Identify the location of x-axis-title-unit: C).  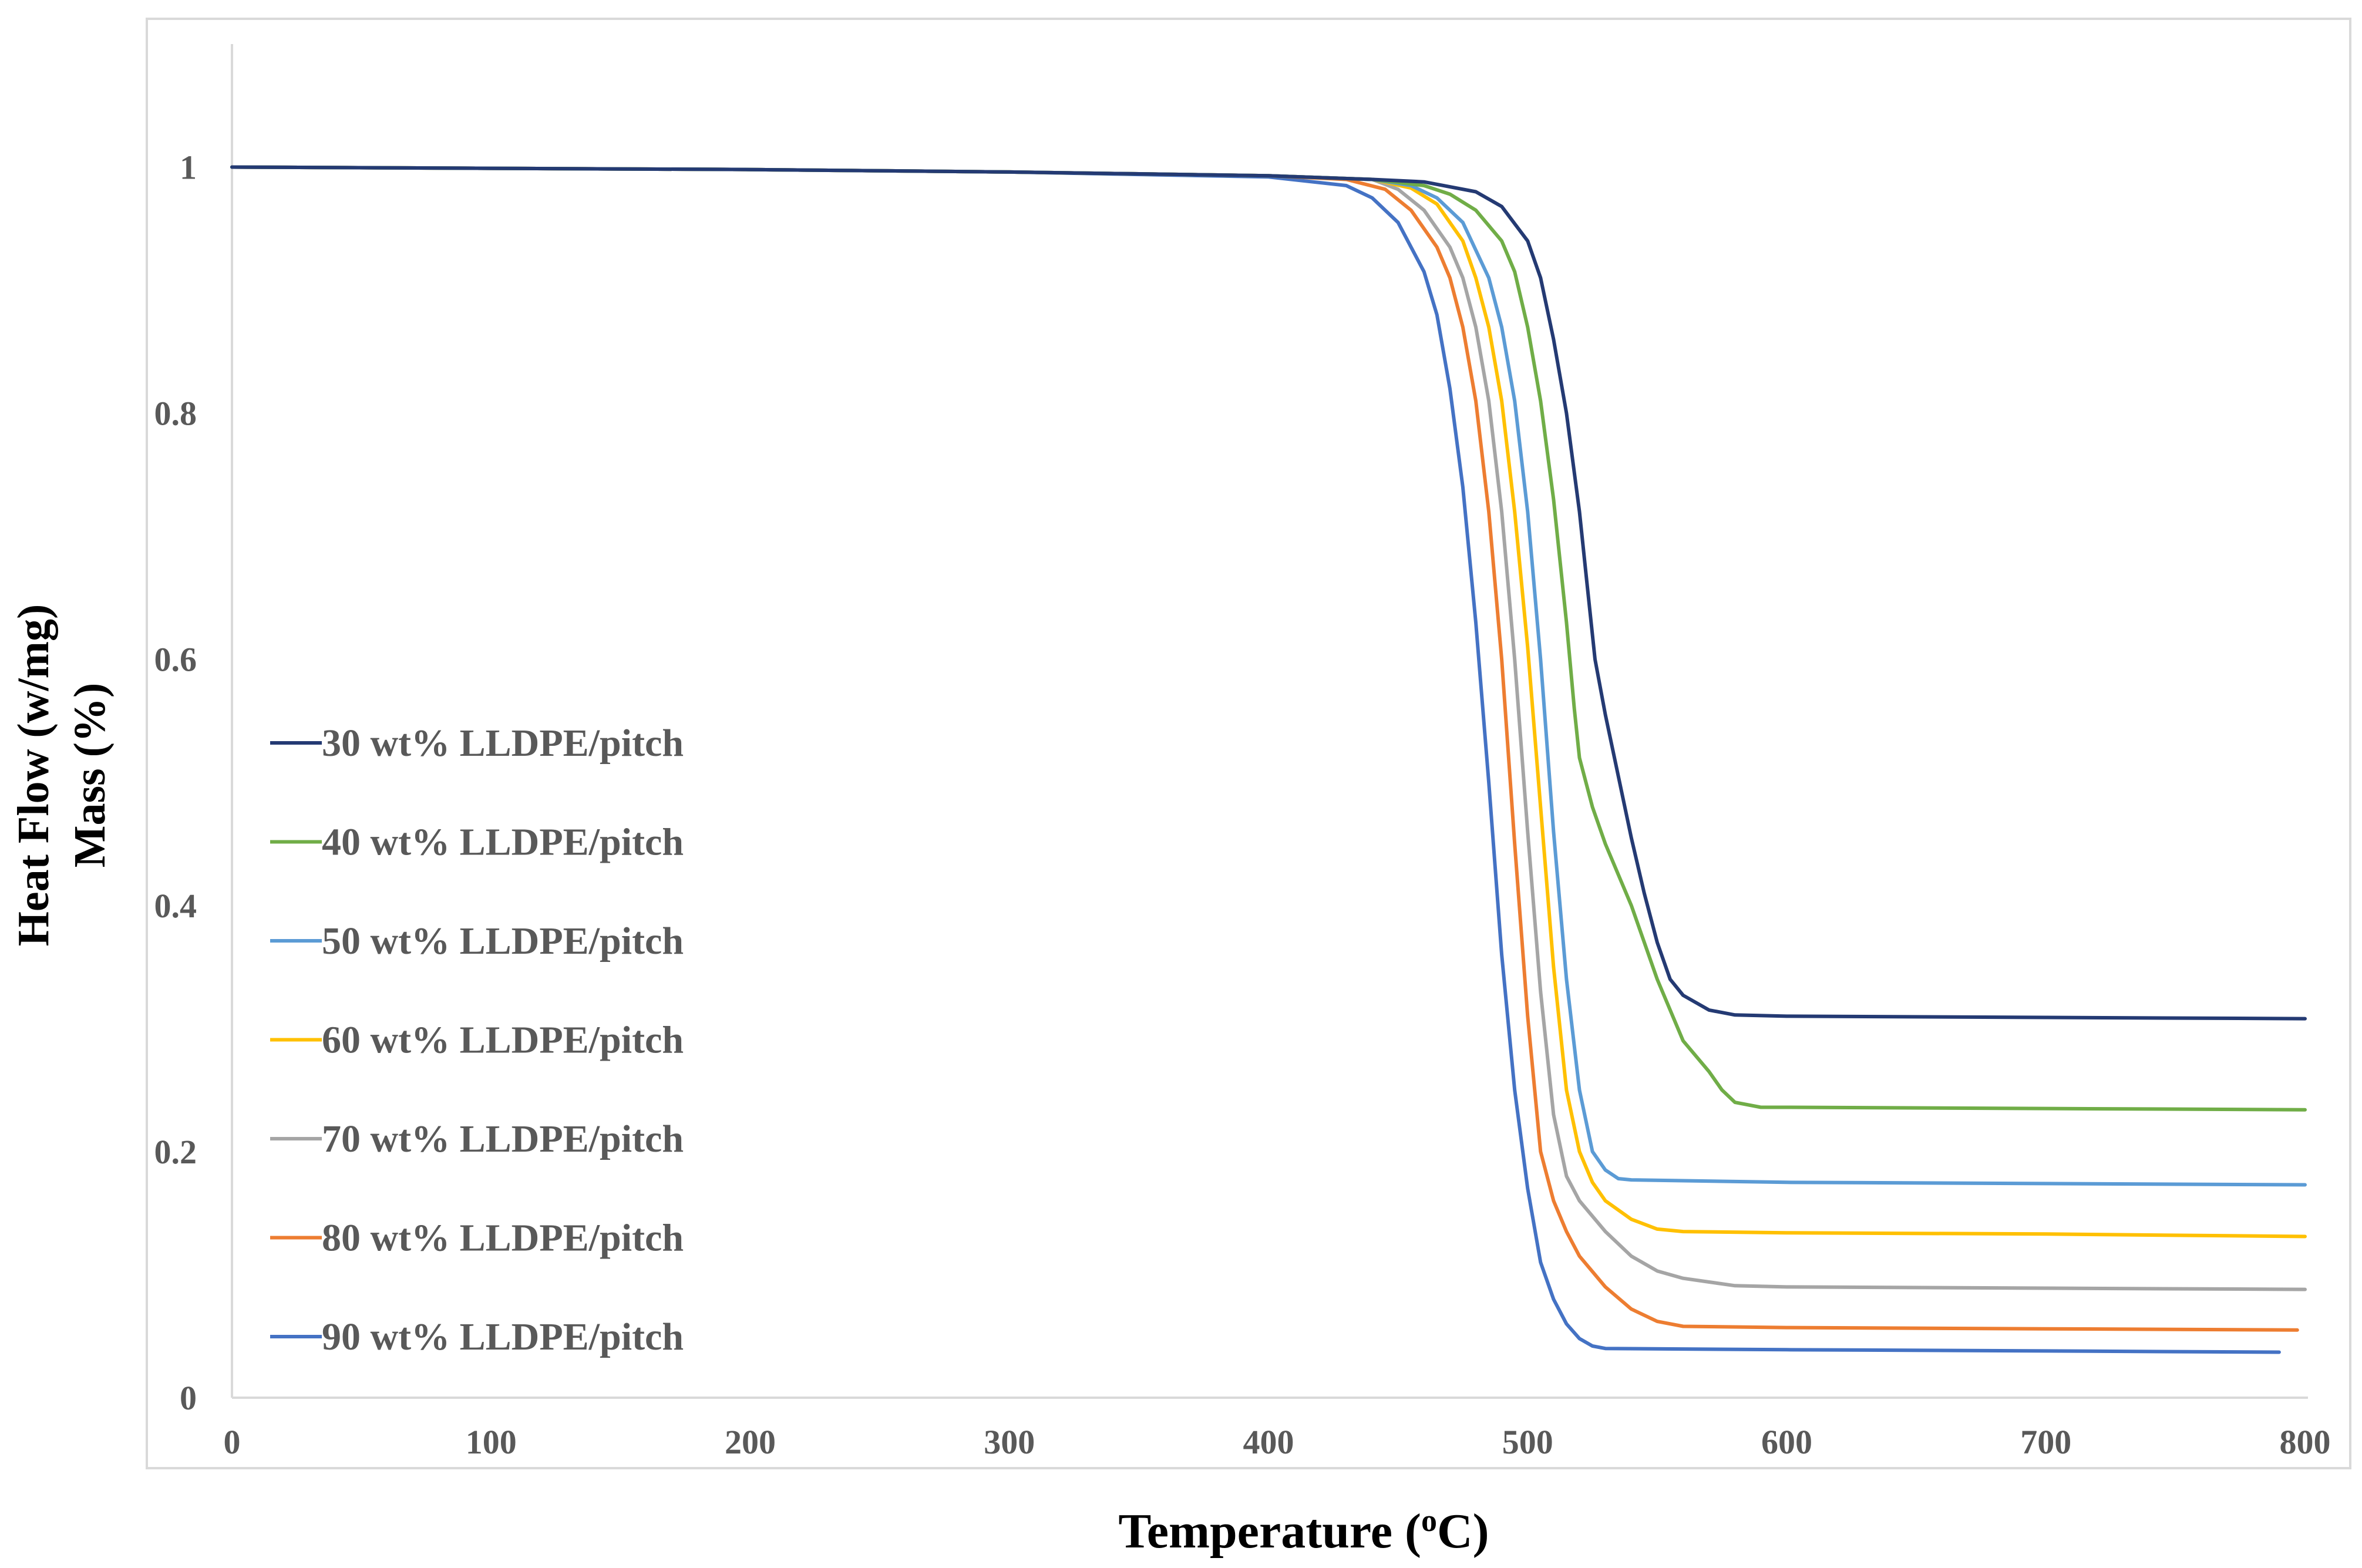
(1463, 1532).